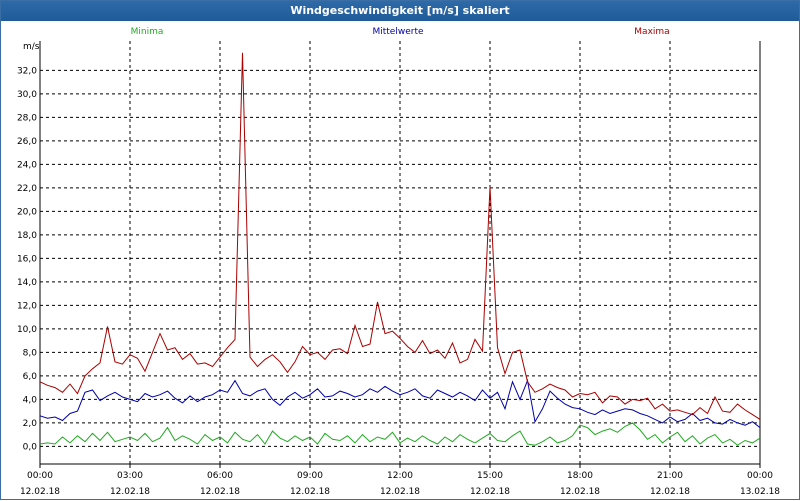 The image size is (800, 501). What do you see at coordinates (27, 236) in the screenshot?
I see `y-tick-label: 18,0` at bounding box center [27, 236].